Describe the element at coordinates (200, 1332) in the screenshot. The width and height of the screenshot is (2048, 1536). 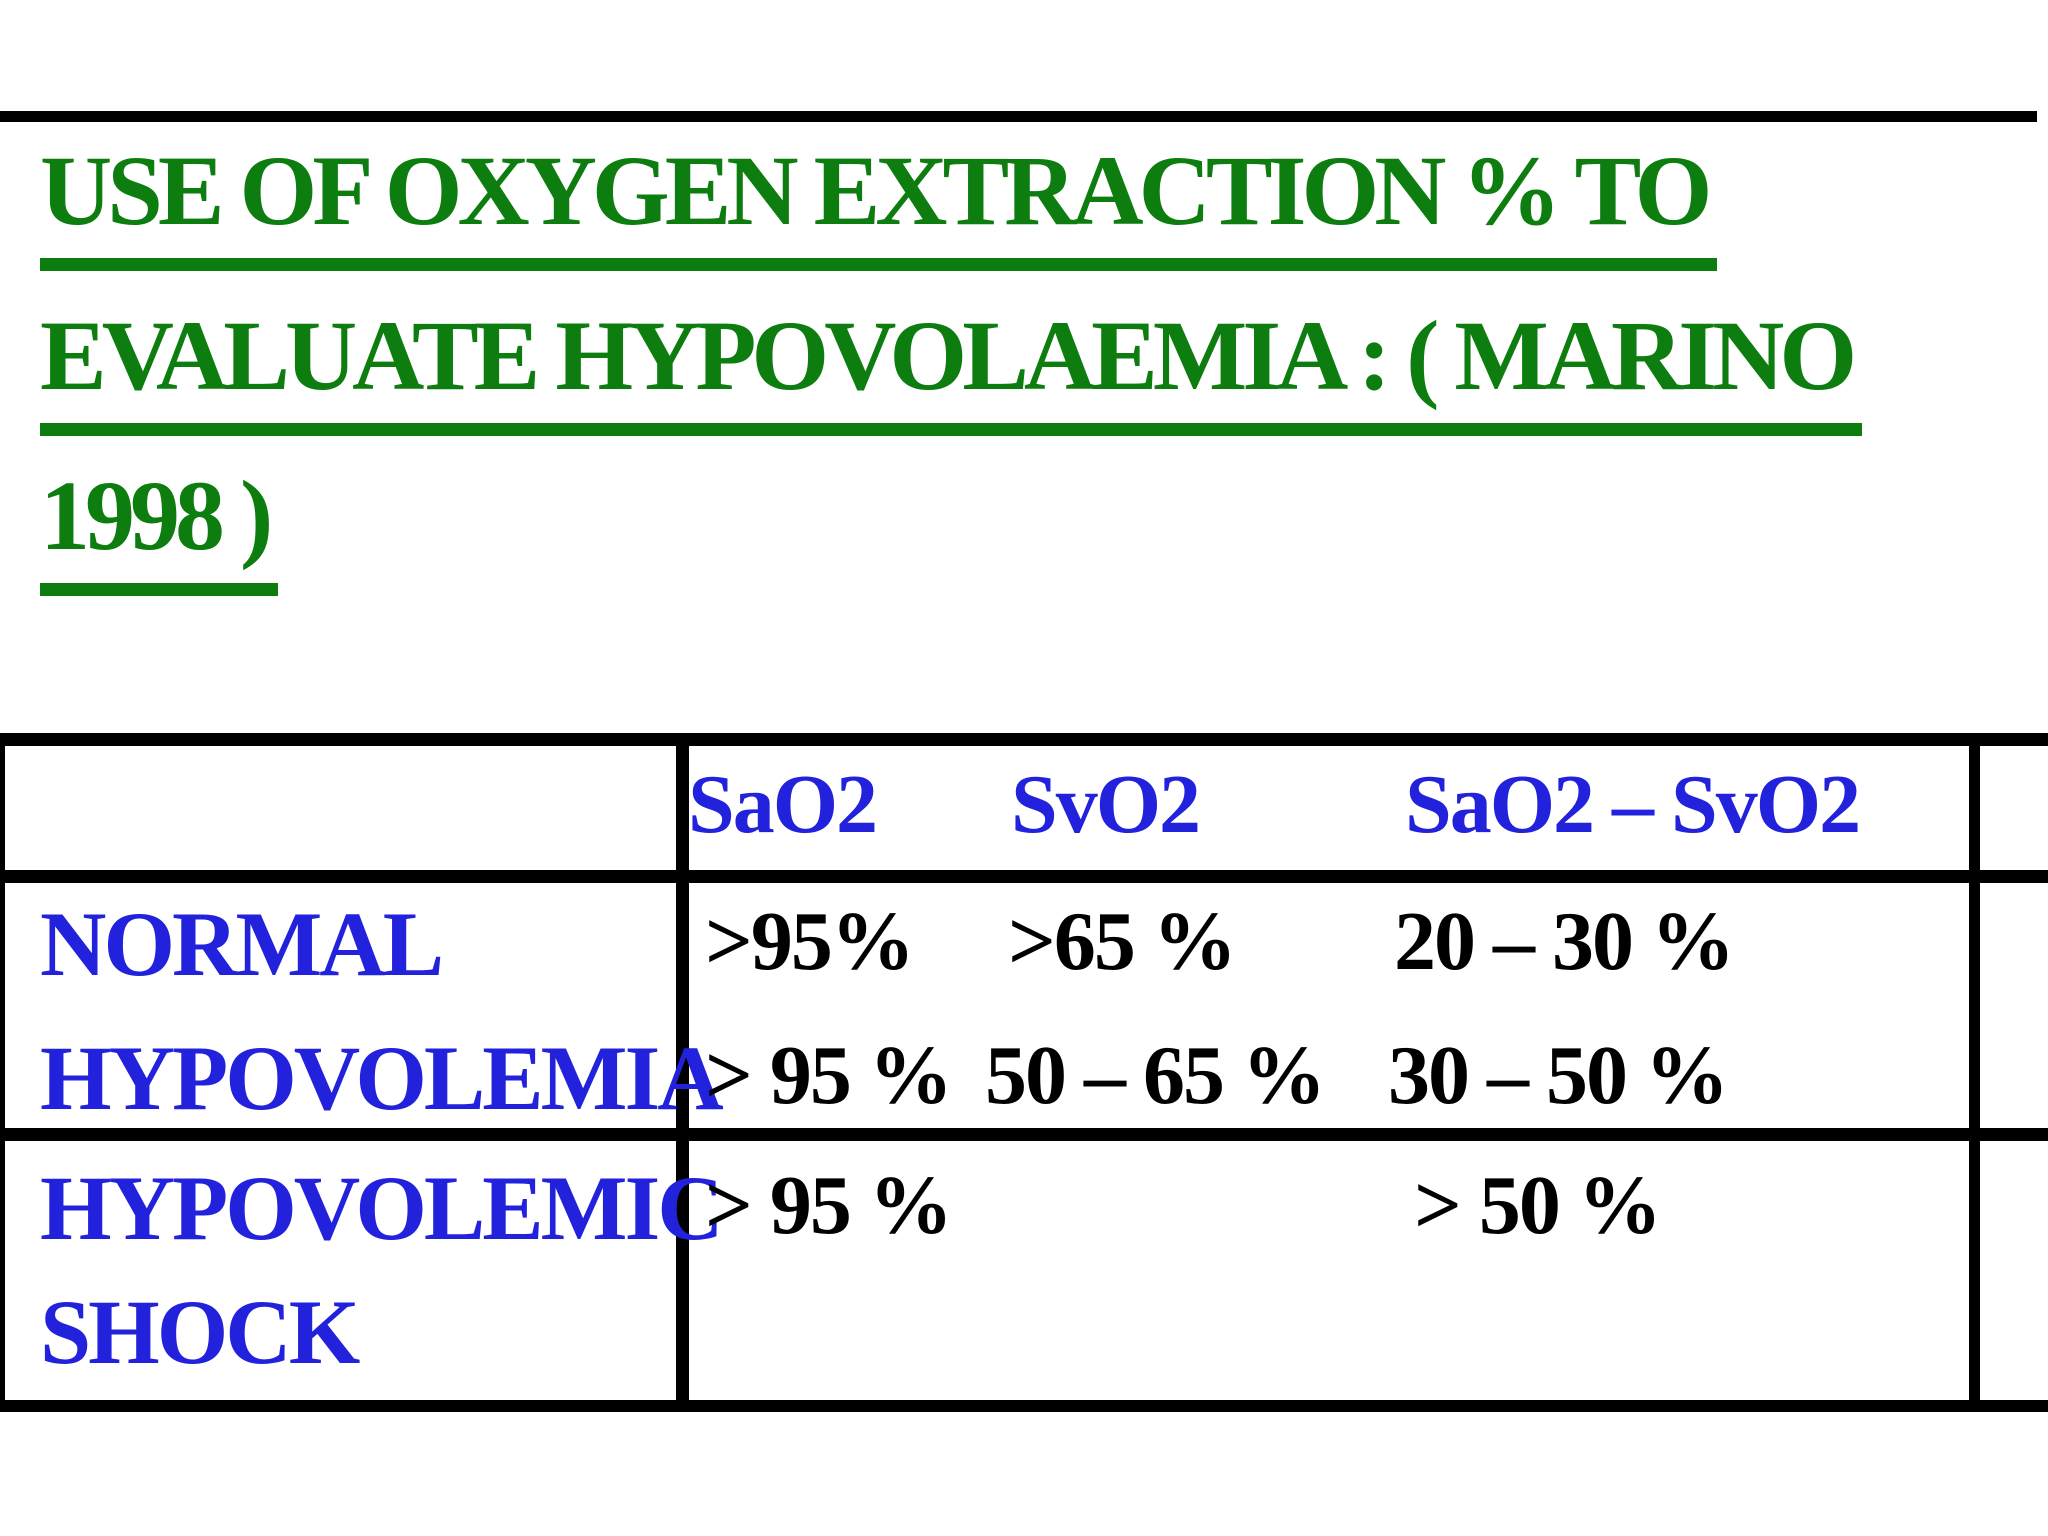
I see `row-label-hypovolemic-shock-line2: SHOCK` at that location.